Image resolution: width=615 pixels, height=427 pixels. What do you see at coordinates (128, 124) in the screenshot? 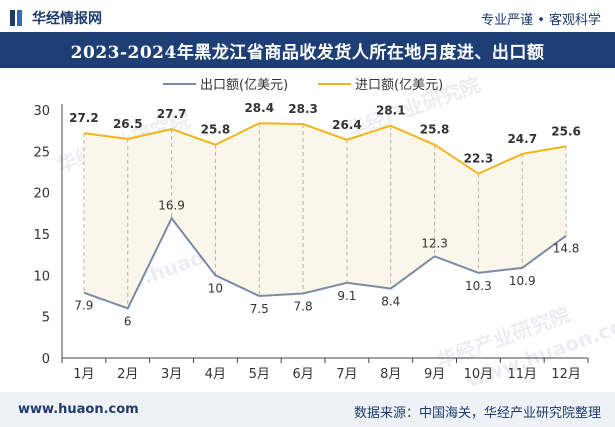
I see `data-label-import: 26.5` at bounding box center [128, 124].